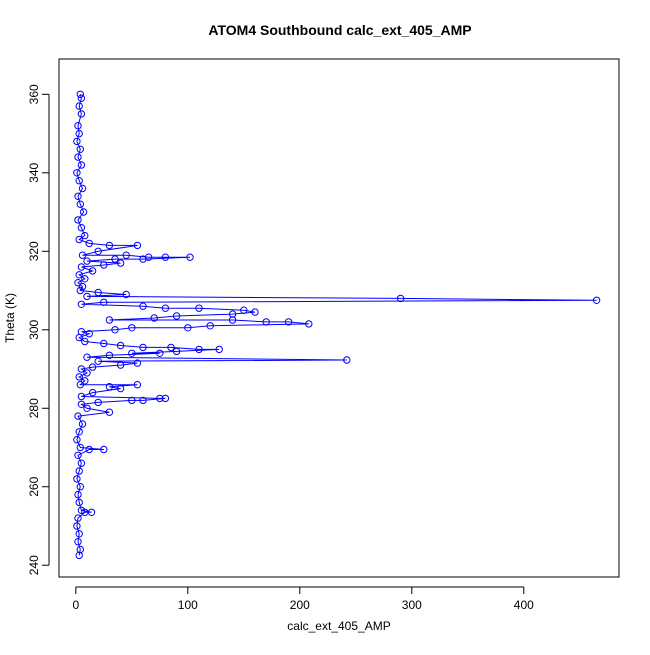 The width and height of the screenshot is (650, 655). I want to click on y-axis-label: Theta (K), so click(10, 318).